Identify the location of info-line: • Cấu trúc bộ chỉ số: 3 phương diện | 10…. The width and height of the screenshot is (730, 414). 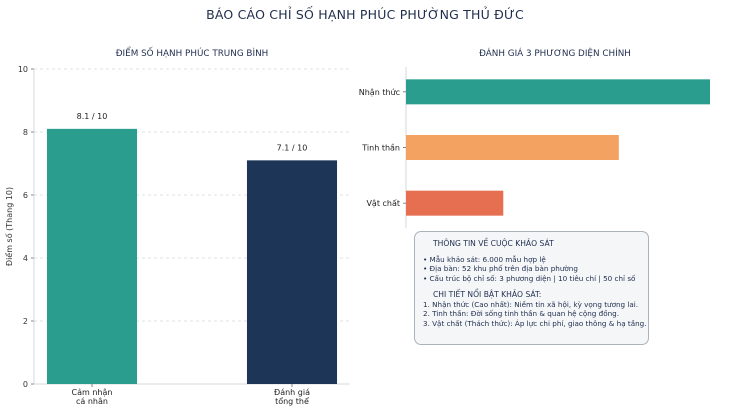
(529, 278).